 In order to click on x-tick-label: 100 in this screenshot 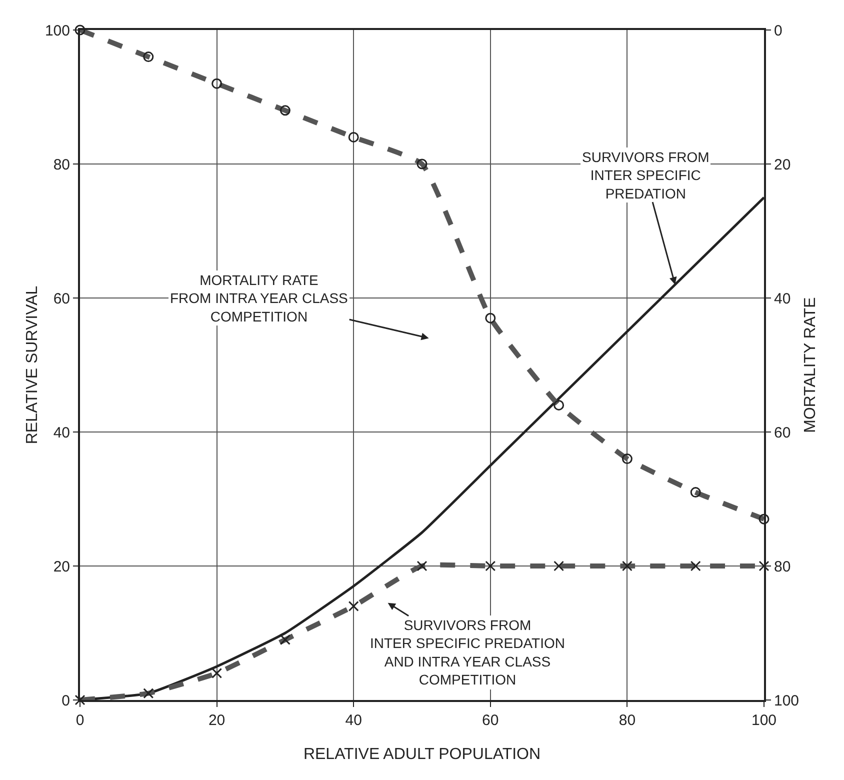, I will do `click(764, 720)`.